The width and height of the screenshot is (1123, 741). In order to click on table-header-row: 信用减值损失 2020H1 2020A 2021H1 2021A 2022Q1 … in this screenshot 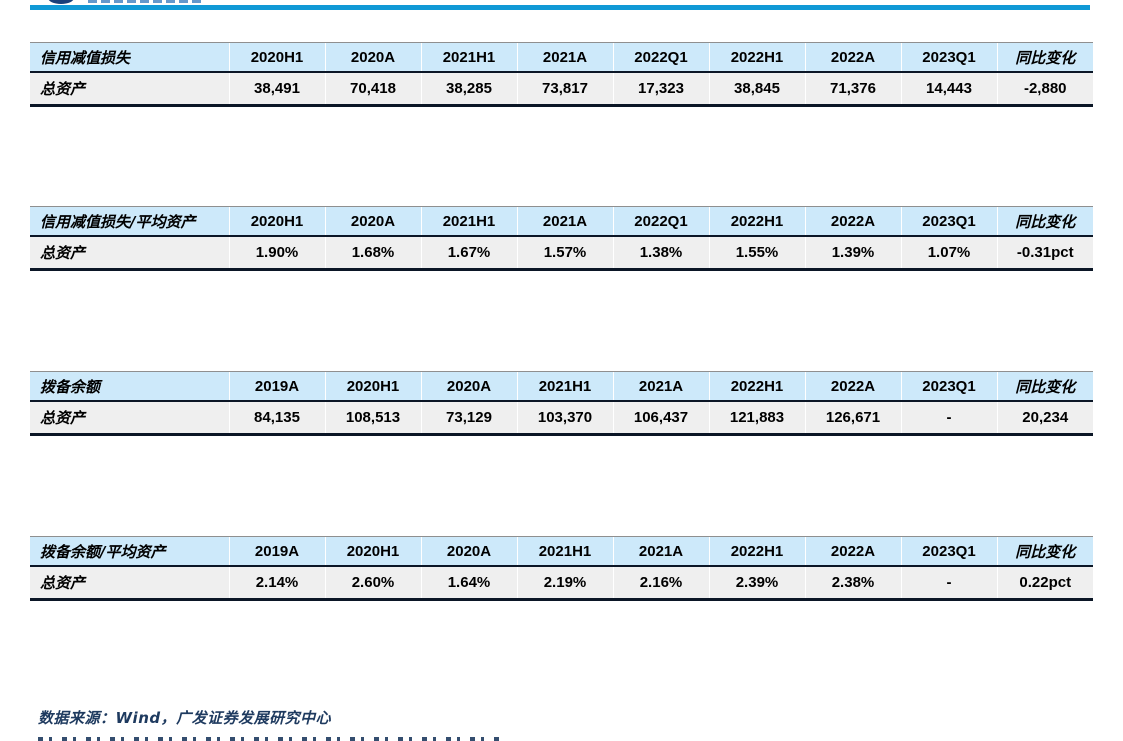, I will do `click(561, 57)`.